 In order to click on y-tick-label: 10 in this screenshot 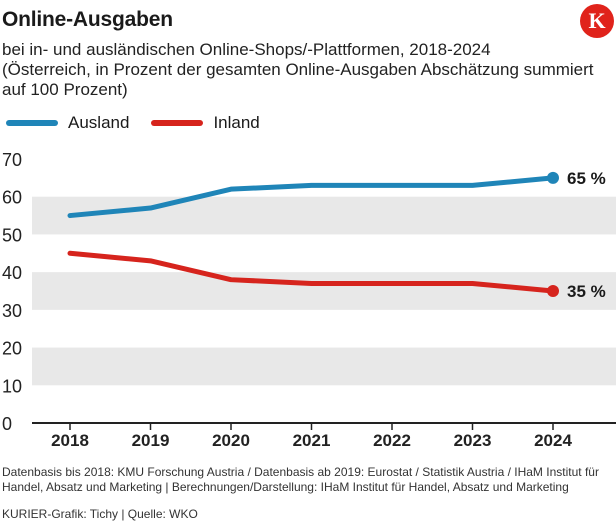, I will do `click(12, 386)`.